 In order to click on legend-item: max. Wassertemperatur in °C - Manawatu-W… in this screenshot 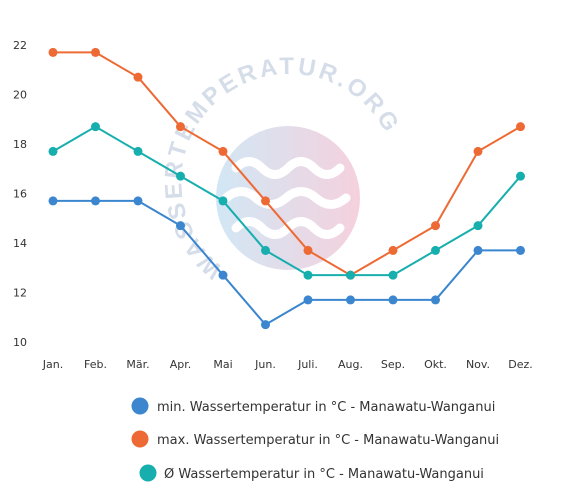, I will do `click(315, 439)`.